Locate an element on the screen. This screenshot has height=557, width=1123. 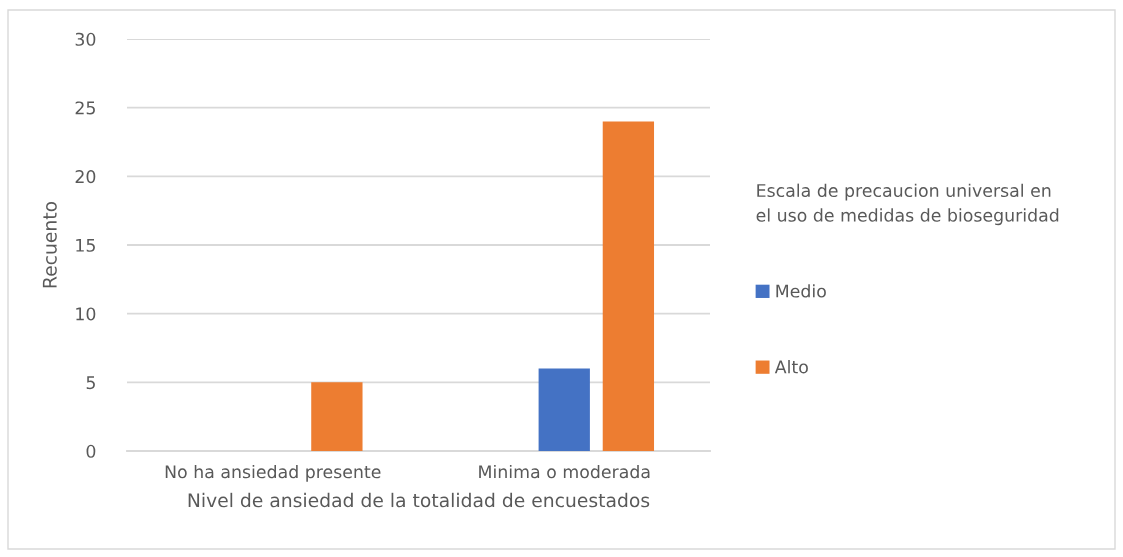
x-axis-title: Nivel de ansiedad de la totalidad de encuestados is located at coordinates (419, 500).